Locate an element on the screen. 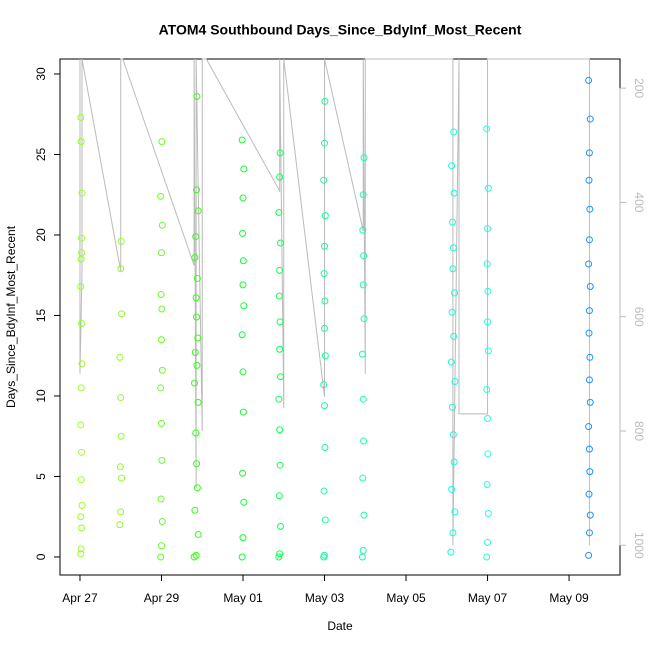  y2-tick-label: 600 is located at coordinates (639, 317).